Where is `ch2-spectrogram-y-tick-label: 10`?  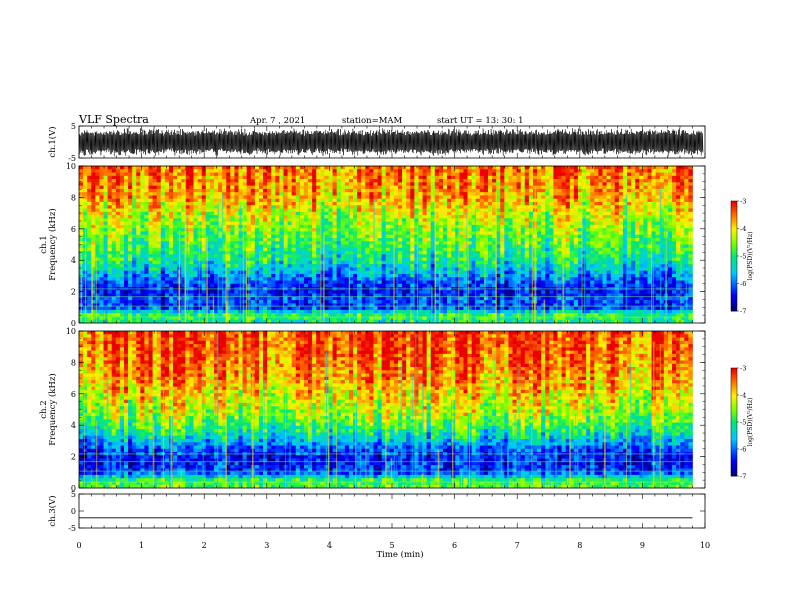 ch2-spectrogram-y-tick-label: 10 is located at coordinates (71, 331).